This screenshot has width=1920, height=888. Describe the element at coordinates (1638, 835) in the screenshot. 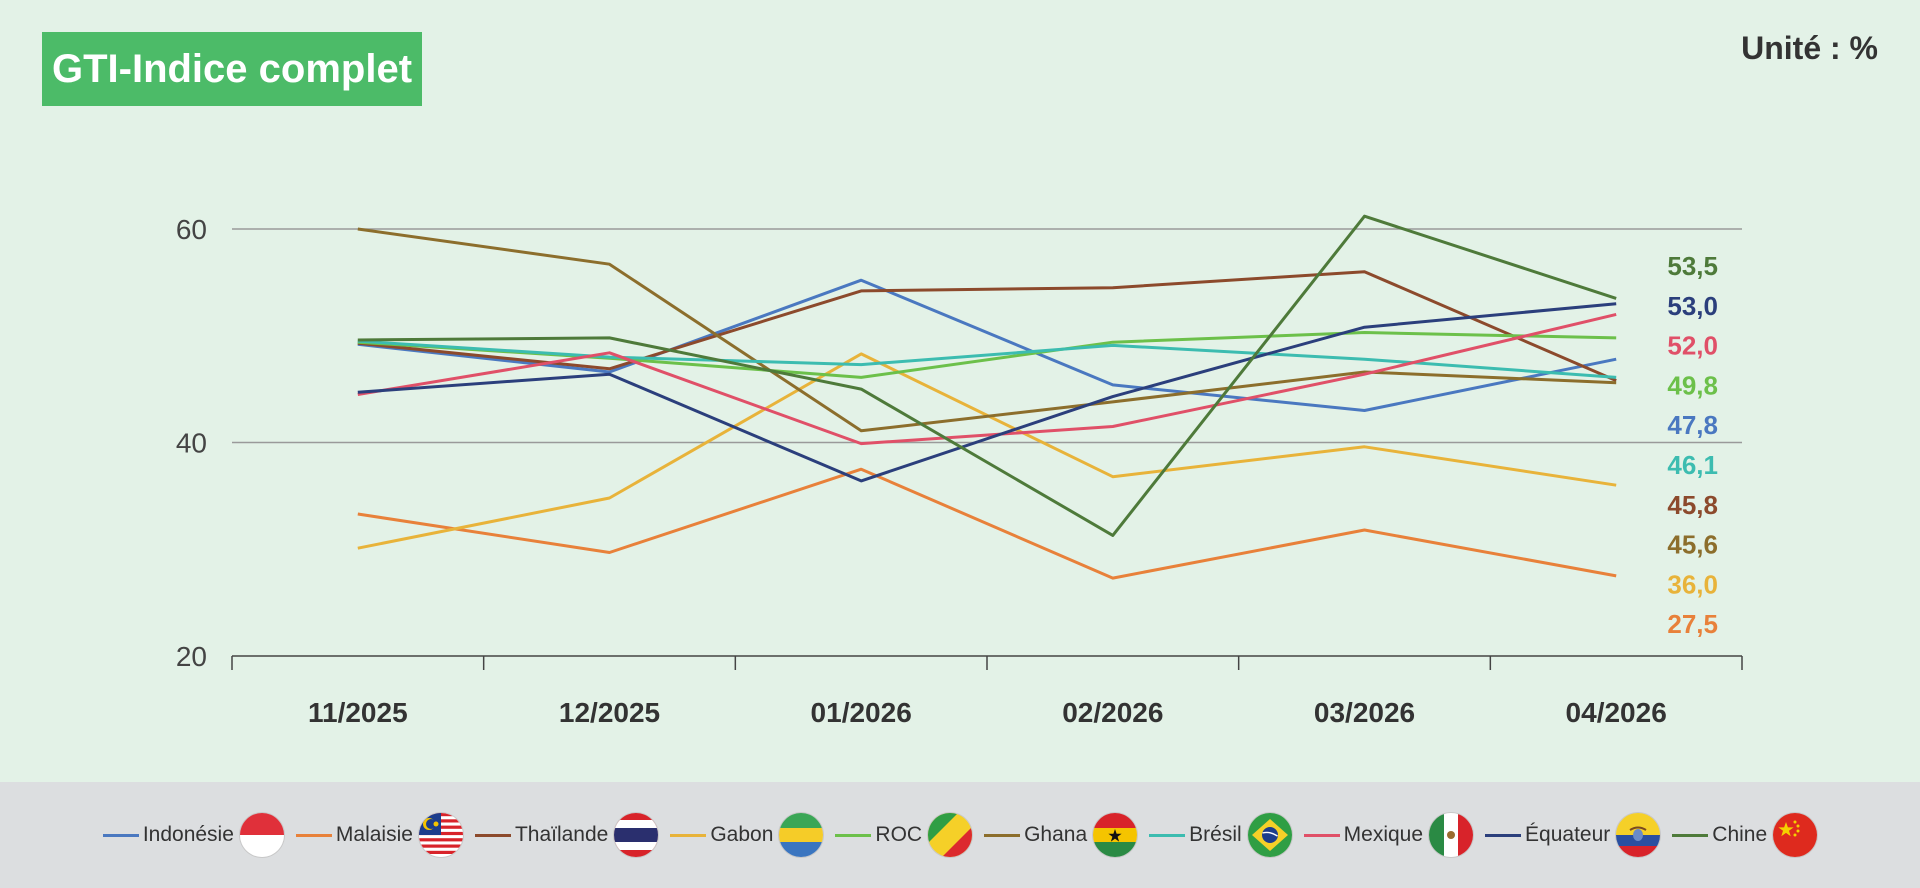

I see `ecuador-flag` at that location.